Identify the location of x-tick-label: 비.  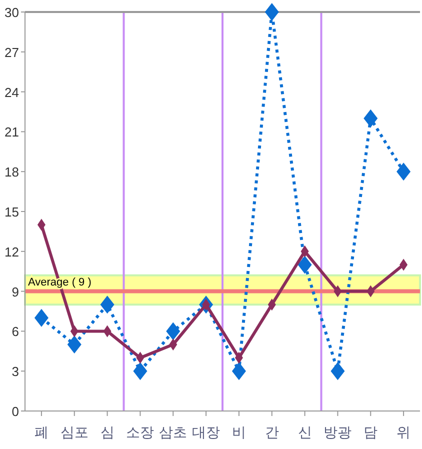
(239, 432).